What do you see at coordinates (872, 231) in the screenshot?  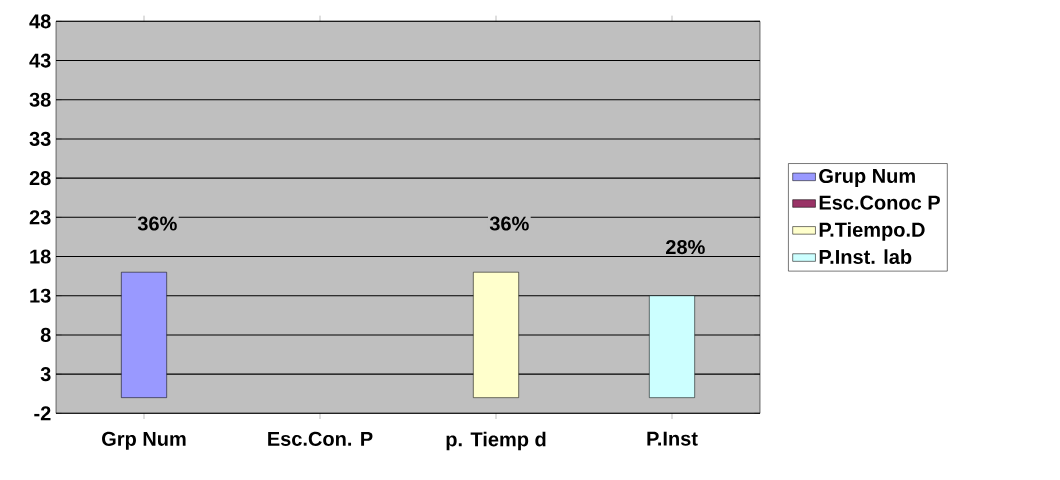 I see `legend-label: P.Tiempo.D` at bounding box center [872, 231].